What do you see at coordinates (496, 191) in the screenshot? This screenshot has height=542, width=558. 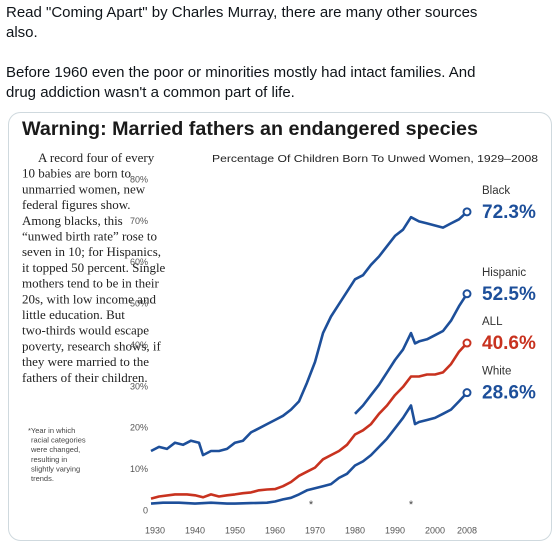 I see `series-name: Black` at bounding box center [496, 191].